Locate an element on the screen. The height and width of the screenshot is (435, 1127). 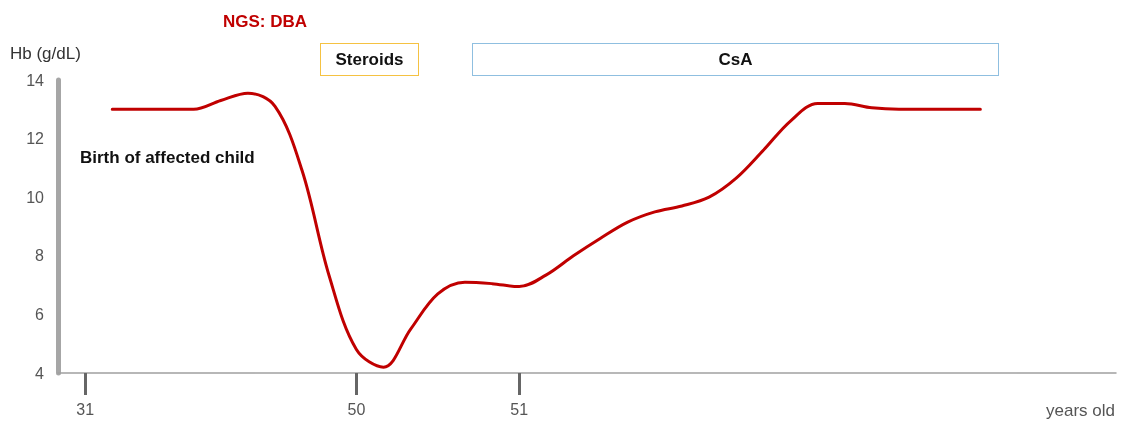
annotation: Birth of affected child is located at coordinates (167, 158).